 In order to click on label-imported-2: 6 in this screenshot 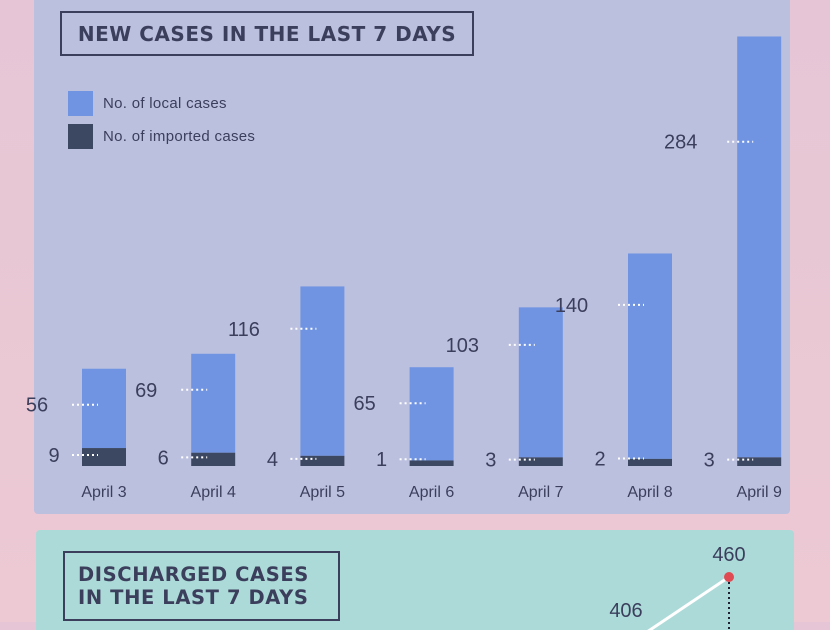, I will do `click(163, 458)`.